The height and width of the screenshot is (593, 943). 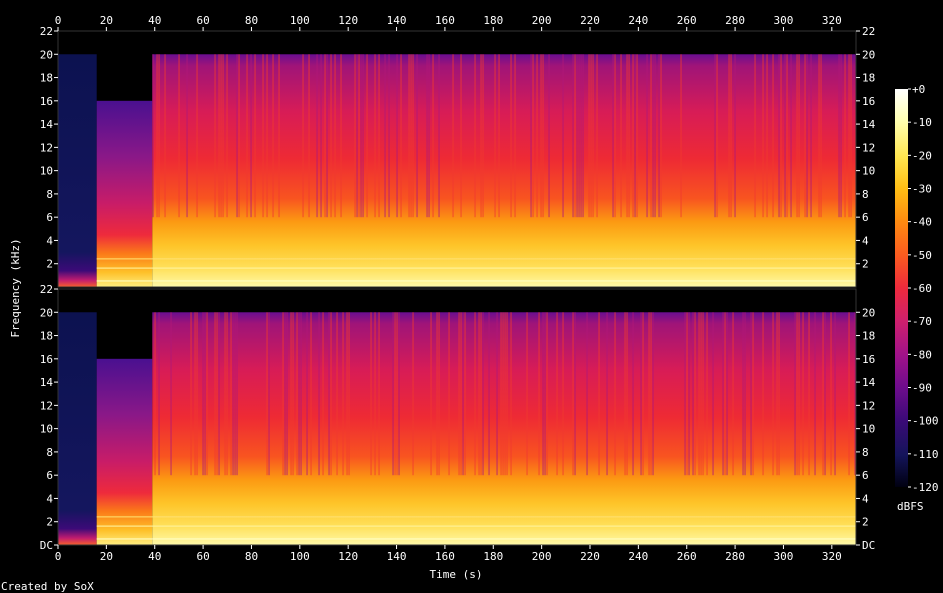 What do you see at coordinates (15, 287) in the screenshot?
I see `y-axis-label: Frequency (kHz)` at bounding box center [15, 287].